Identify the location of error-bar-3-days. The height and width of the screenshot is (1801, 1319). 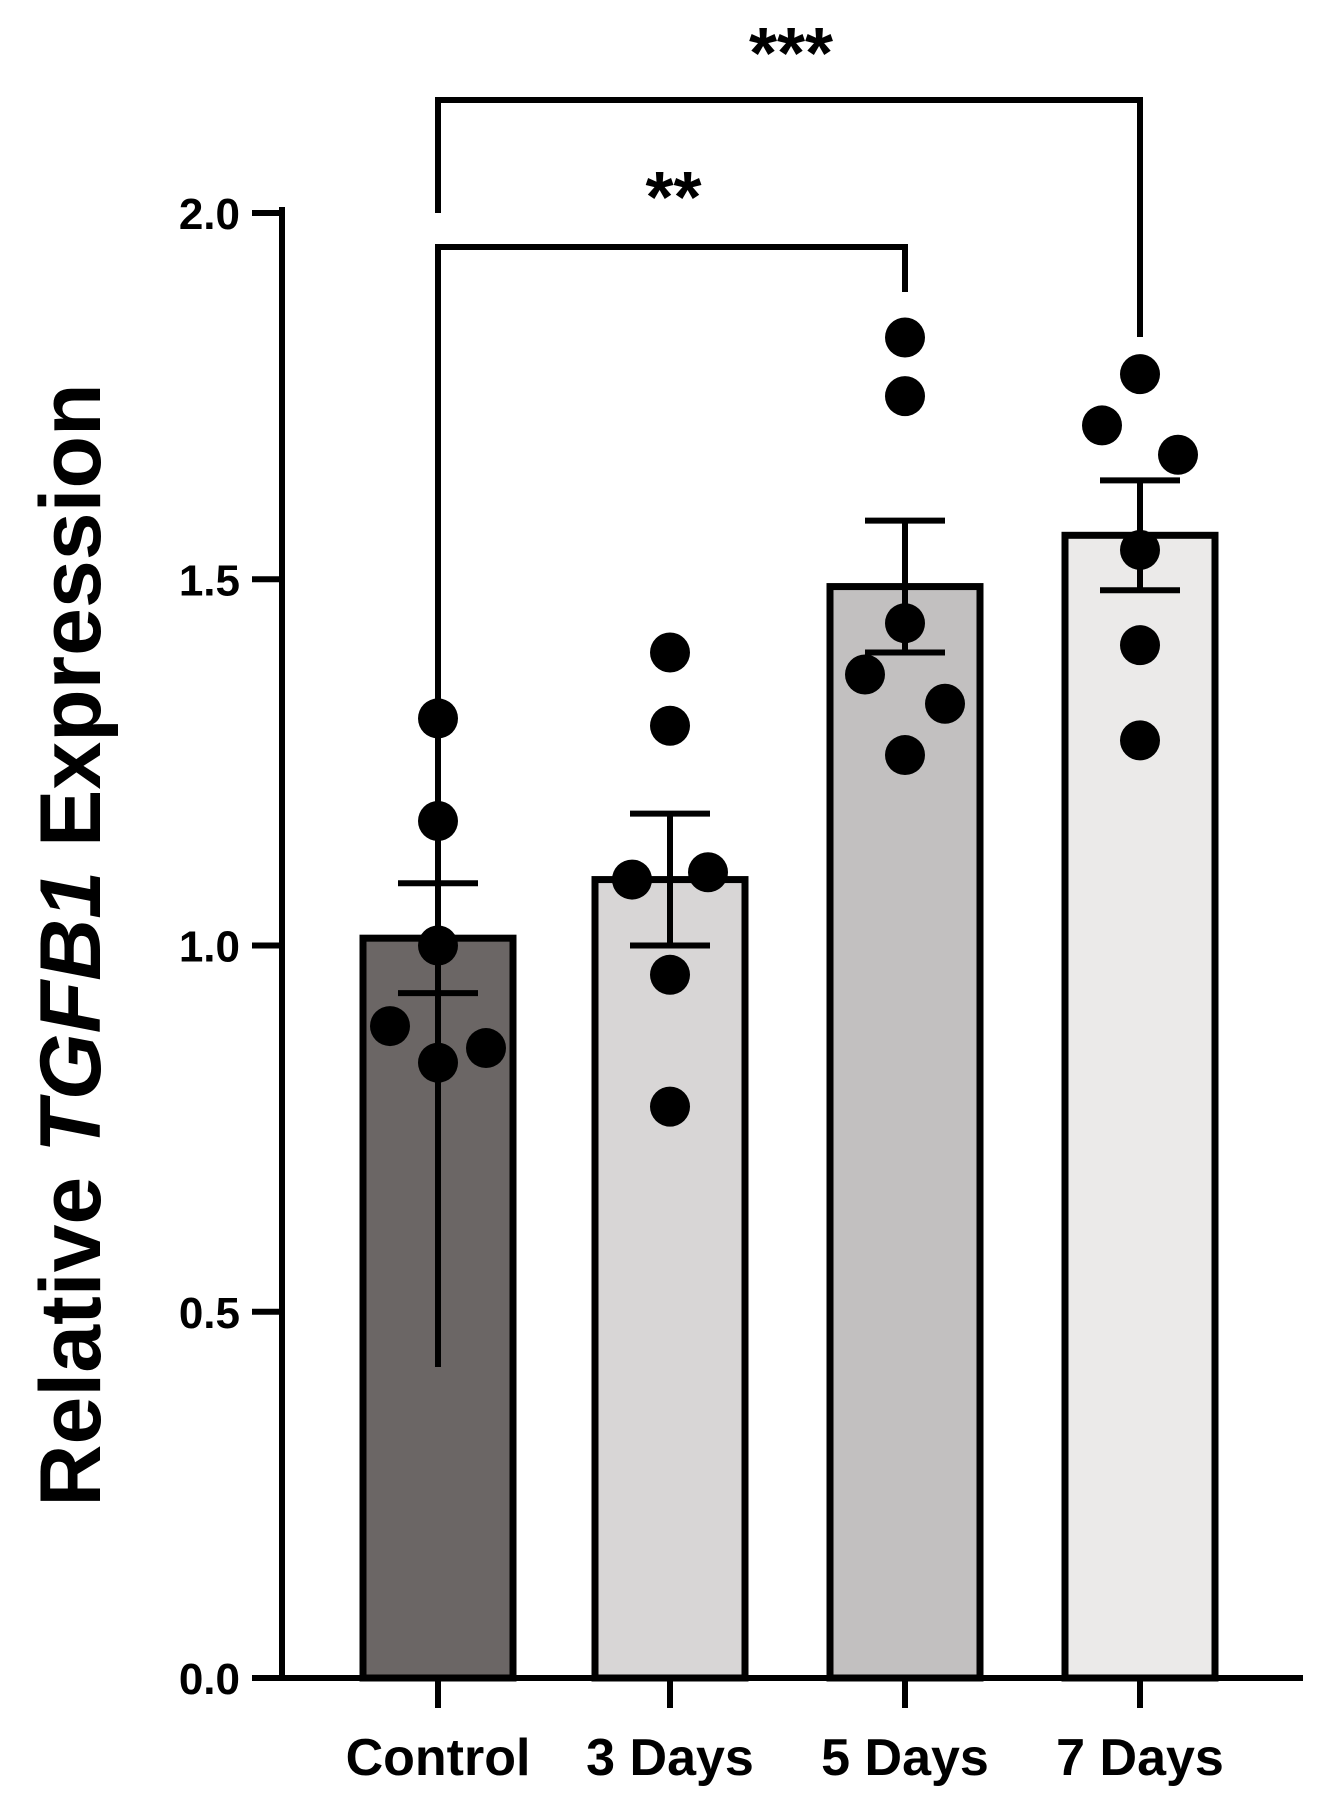
(670, 879).